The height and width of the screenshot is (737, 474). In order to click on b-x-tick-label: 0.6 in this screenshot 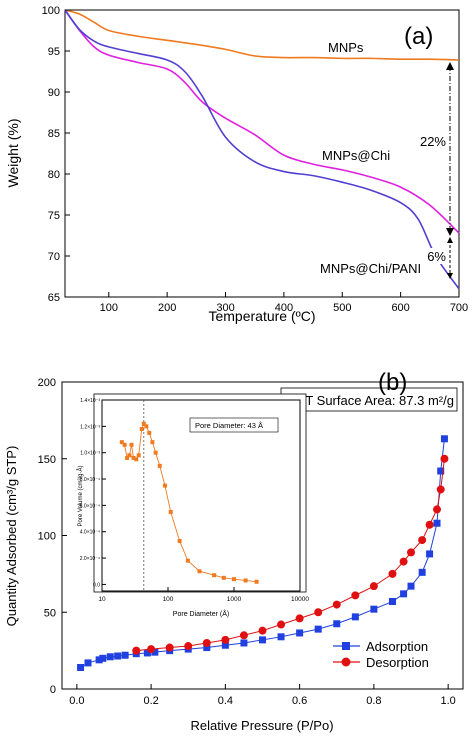, I will do `click(299, 701)`.